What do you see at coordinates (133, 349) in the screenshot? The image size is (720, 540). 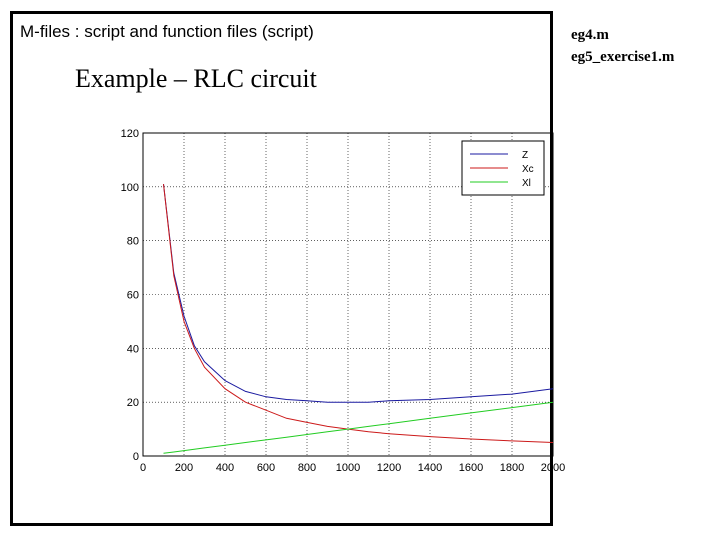 I see `y-tick-label: 40` at bounding box center [133, 349].